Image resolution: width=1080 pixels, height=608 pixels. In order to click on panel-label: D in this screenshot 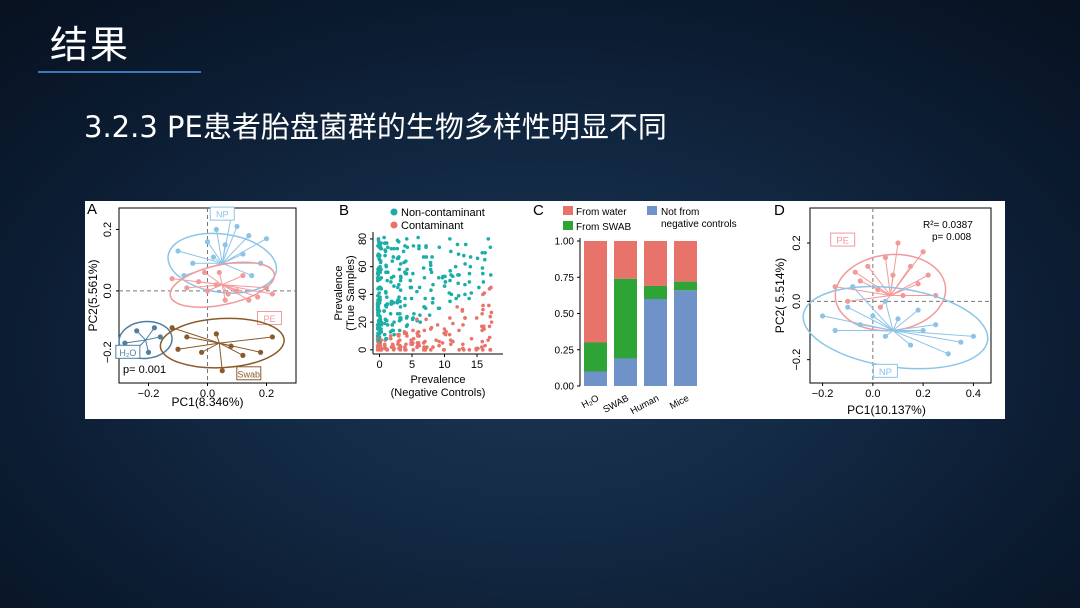, I will do `click(779, 210)`.